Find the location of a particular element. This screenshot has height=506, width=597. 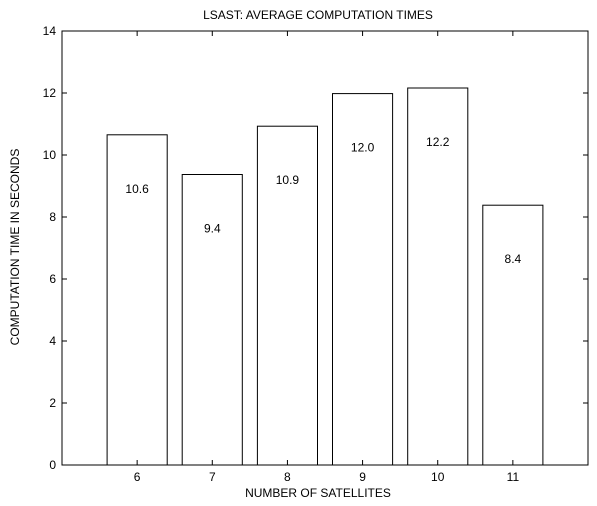

x-tick-label-7: 7 is located at coordinates (212, 477).